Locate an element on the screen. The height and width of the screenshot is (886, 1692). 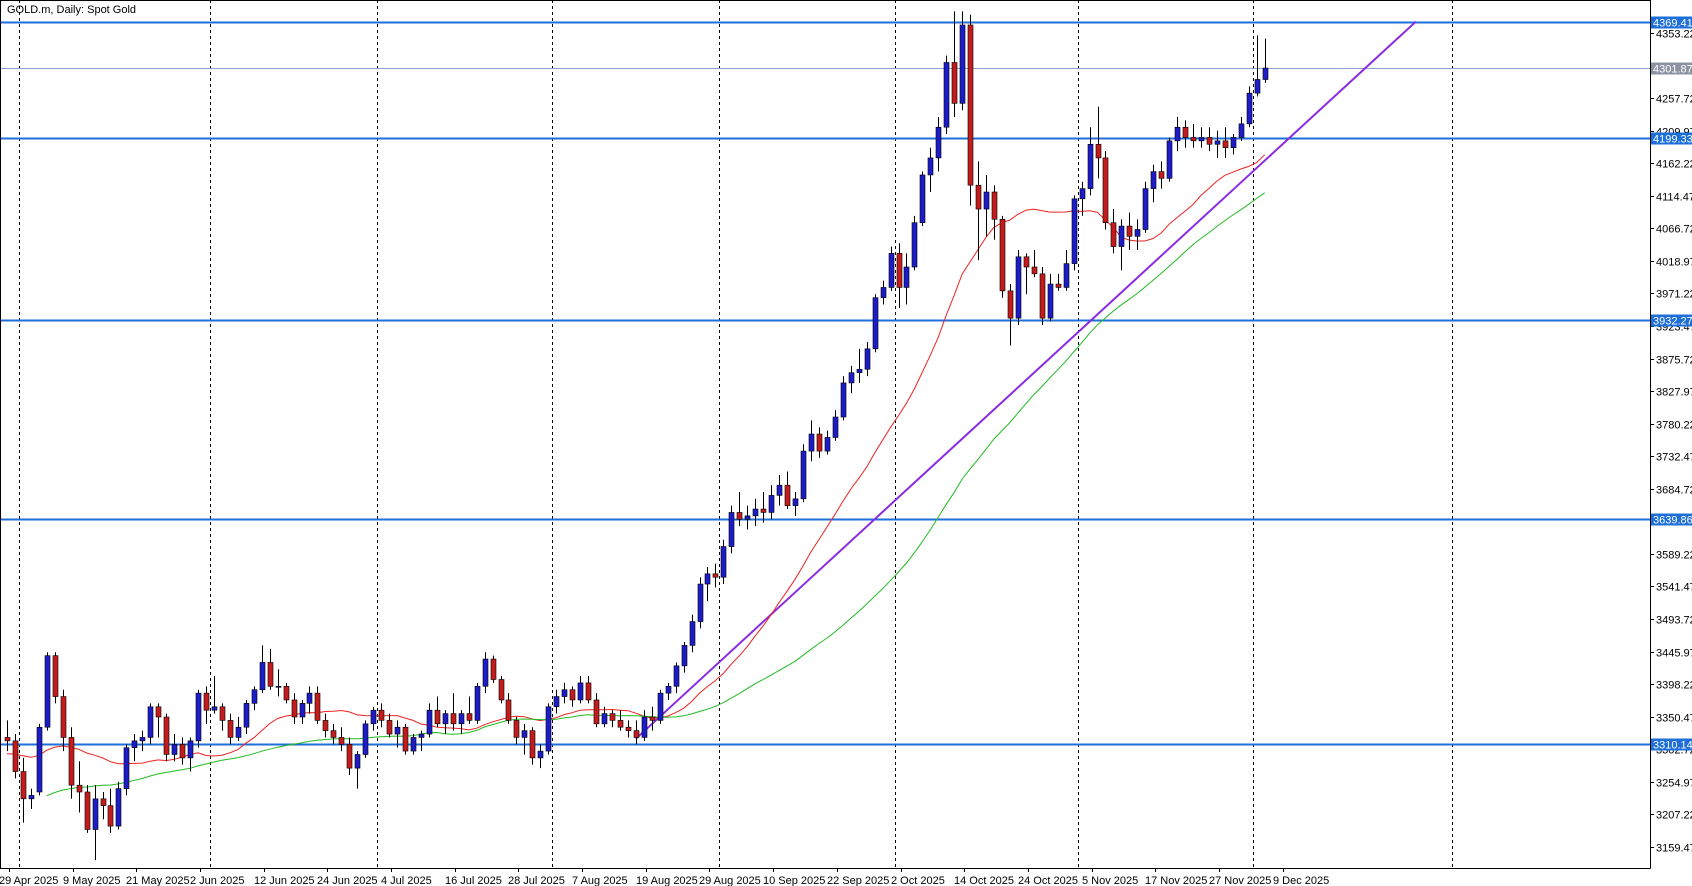
level-tag-label-3: 3639.86 is located at coordinates (1672, 521).